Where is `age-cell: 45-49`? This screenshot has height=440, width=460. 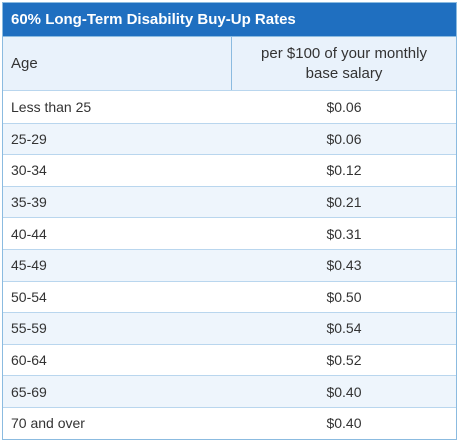
age-cell: 45-49 is located at coordinates (29, 265).